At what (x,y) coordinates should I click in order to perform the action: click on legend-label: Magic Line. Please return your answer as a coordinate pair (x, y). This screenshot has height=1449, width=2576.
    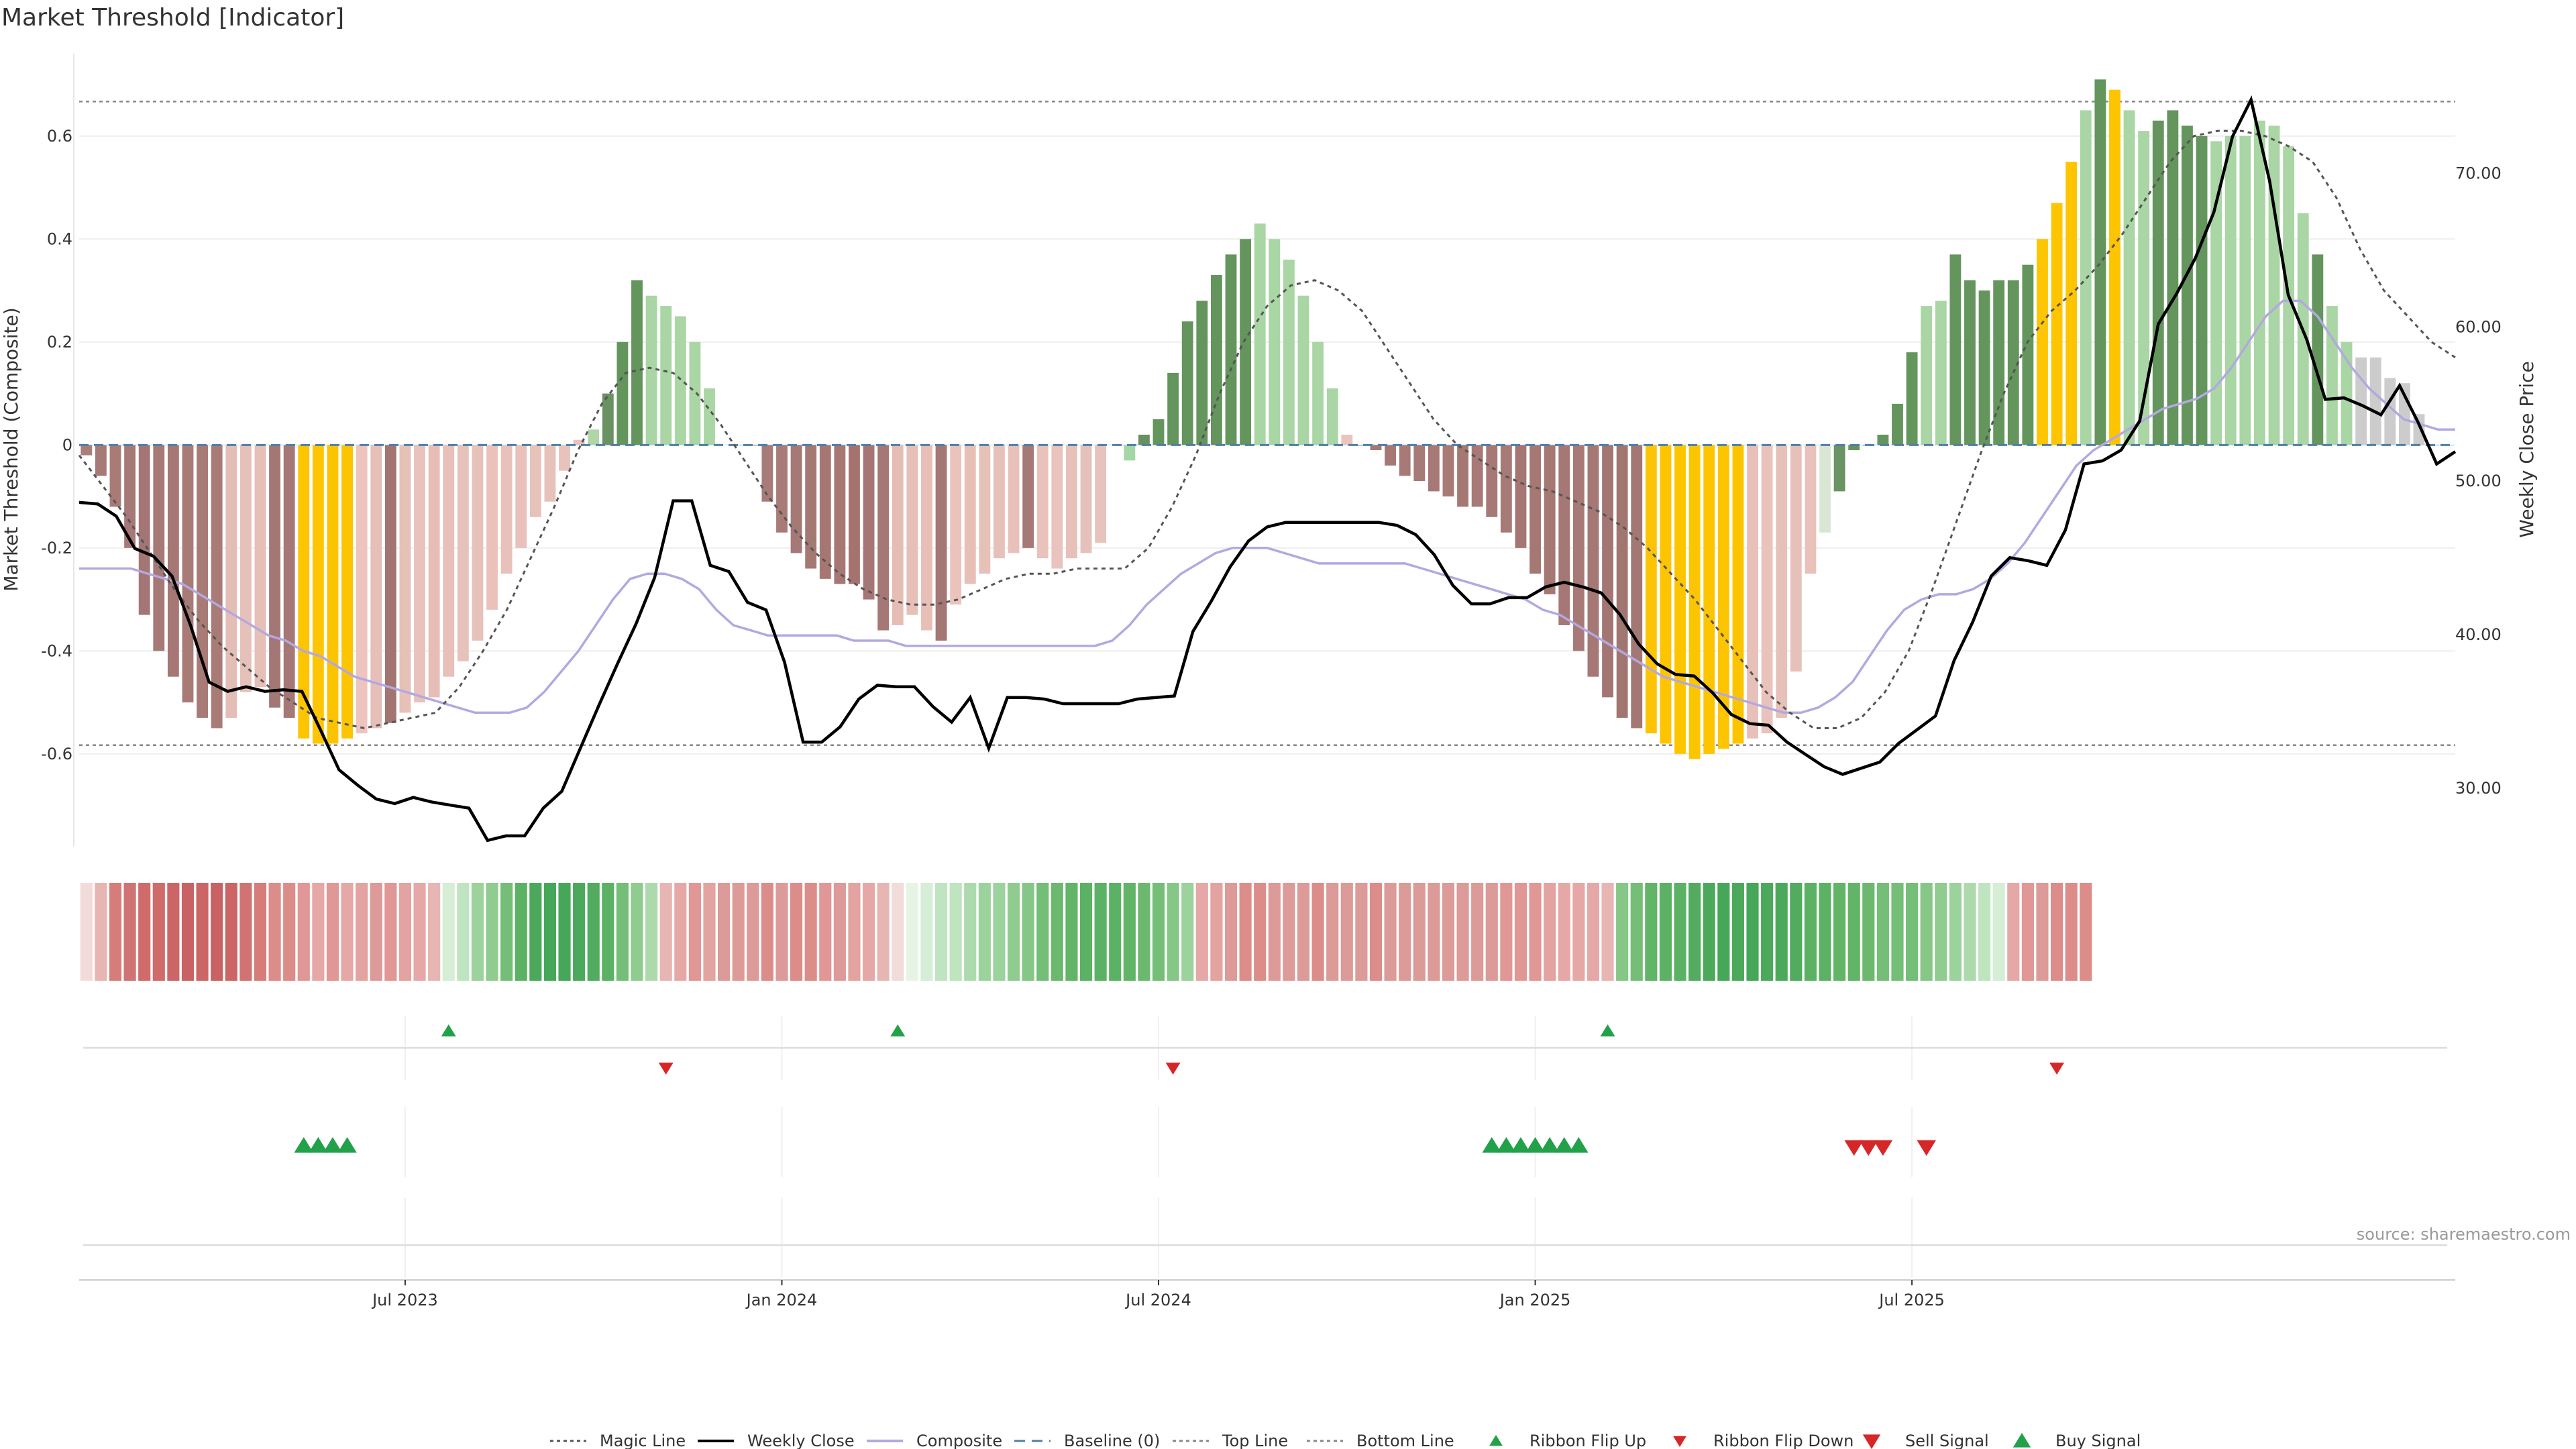
    Looking at the image, I should click on (643, 1440).